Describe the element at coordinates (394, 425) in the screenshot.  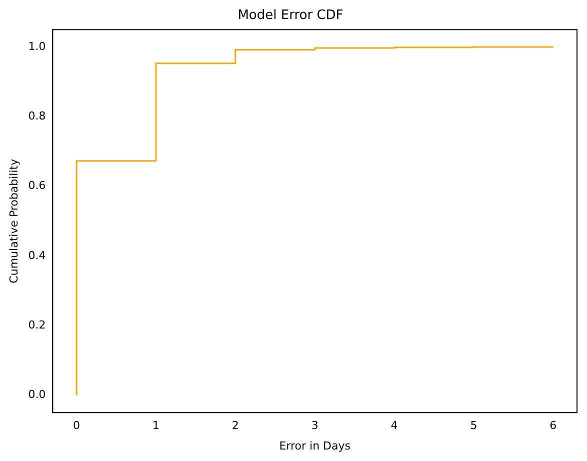
I see `x-tick-label: 4` at that location.